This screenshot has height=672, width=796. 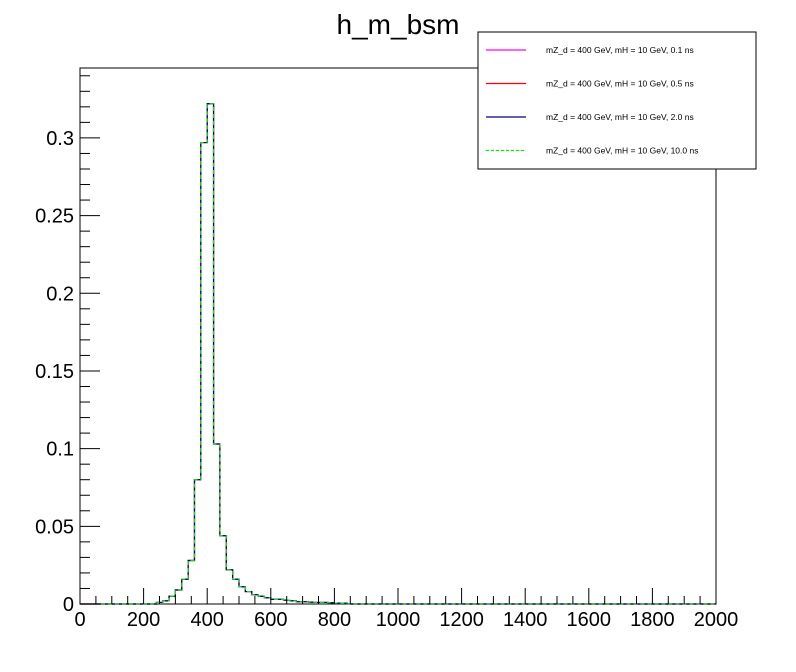 What do you see at coordinates (652, 620) in the screenshot?
I see `x-tick-label: 1800` at bounding box center [652, 620].